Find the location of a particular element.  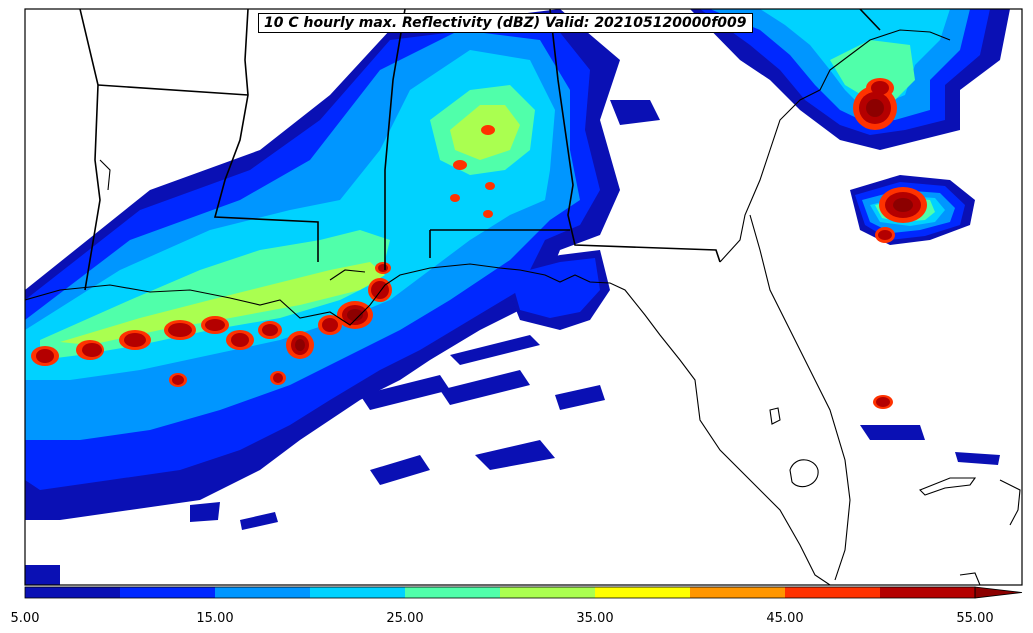

colorbar-tick-label: 55.00 is located at coordinates (975, 618).